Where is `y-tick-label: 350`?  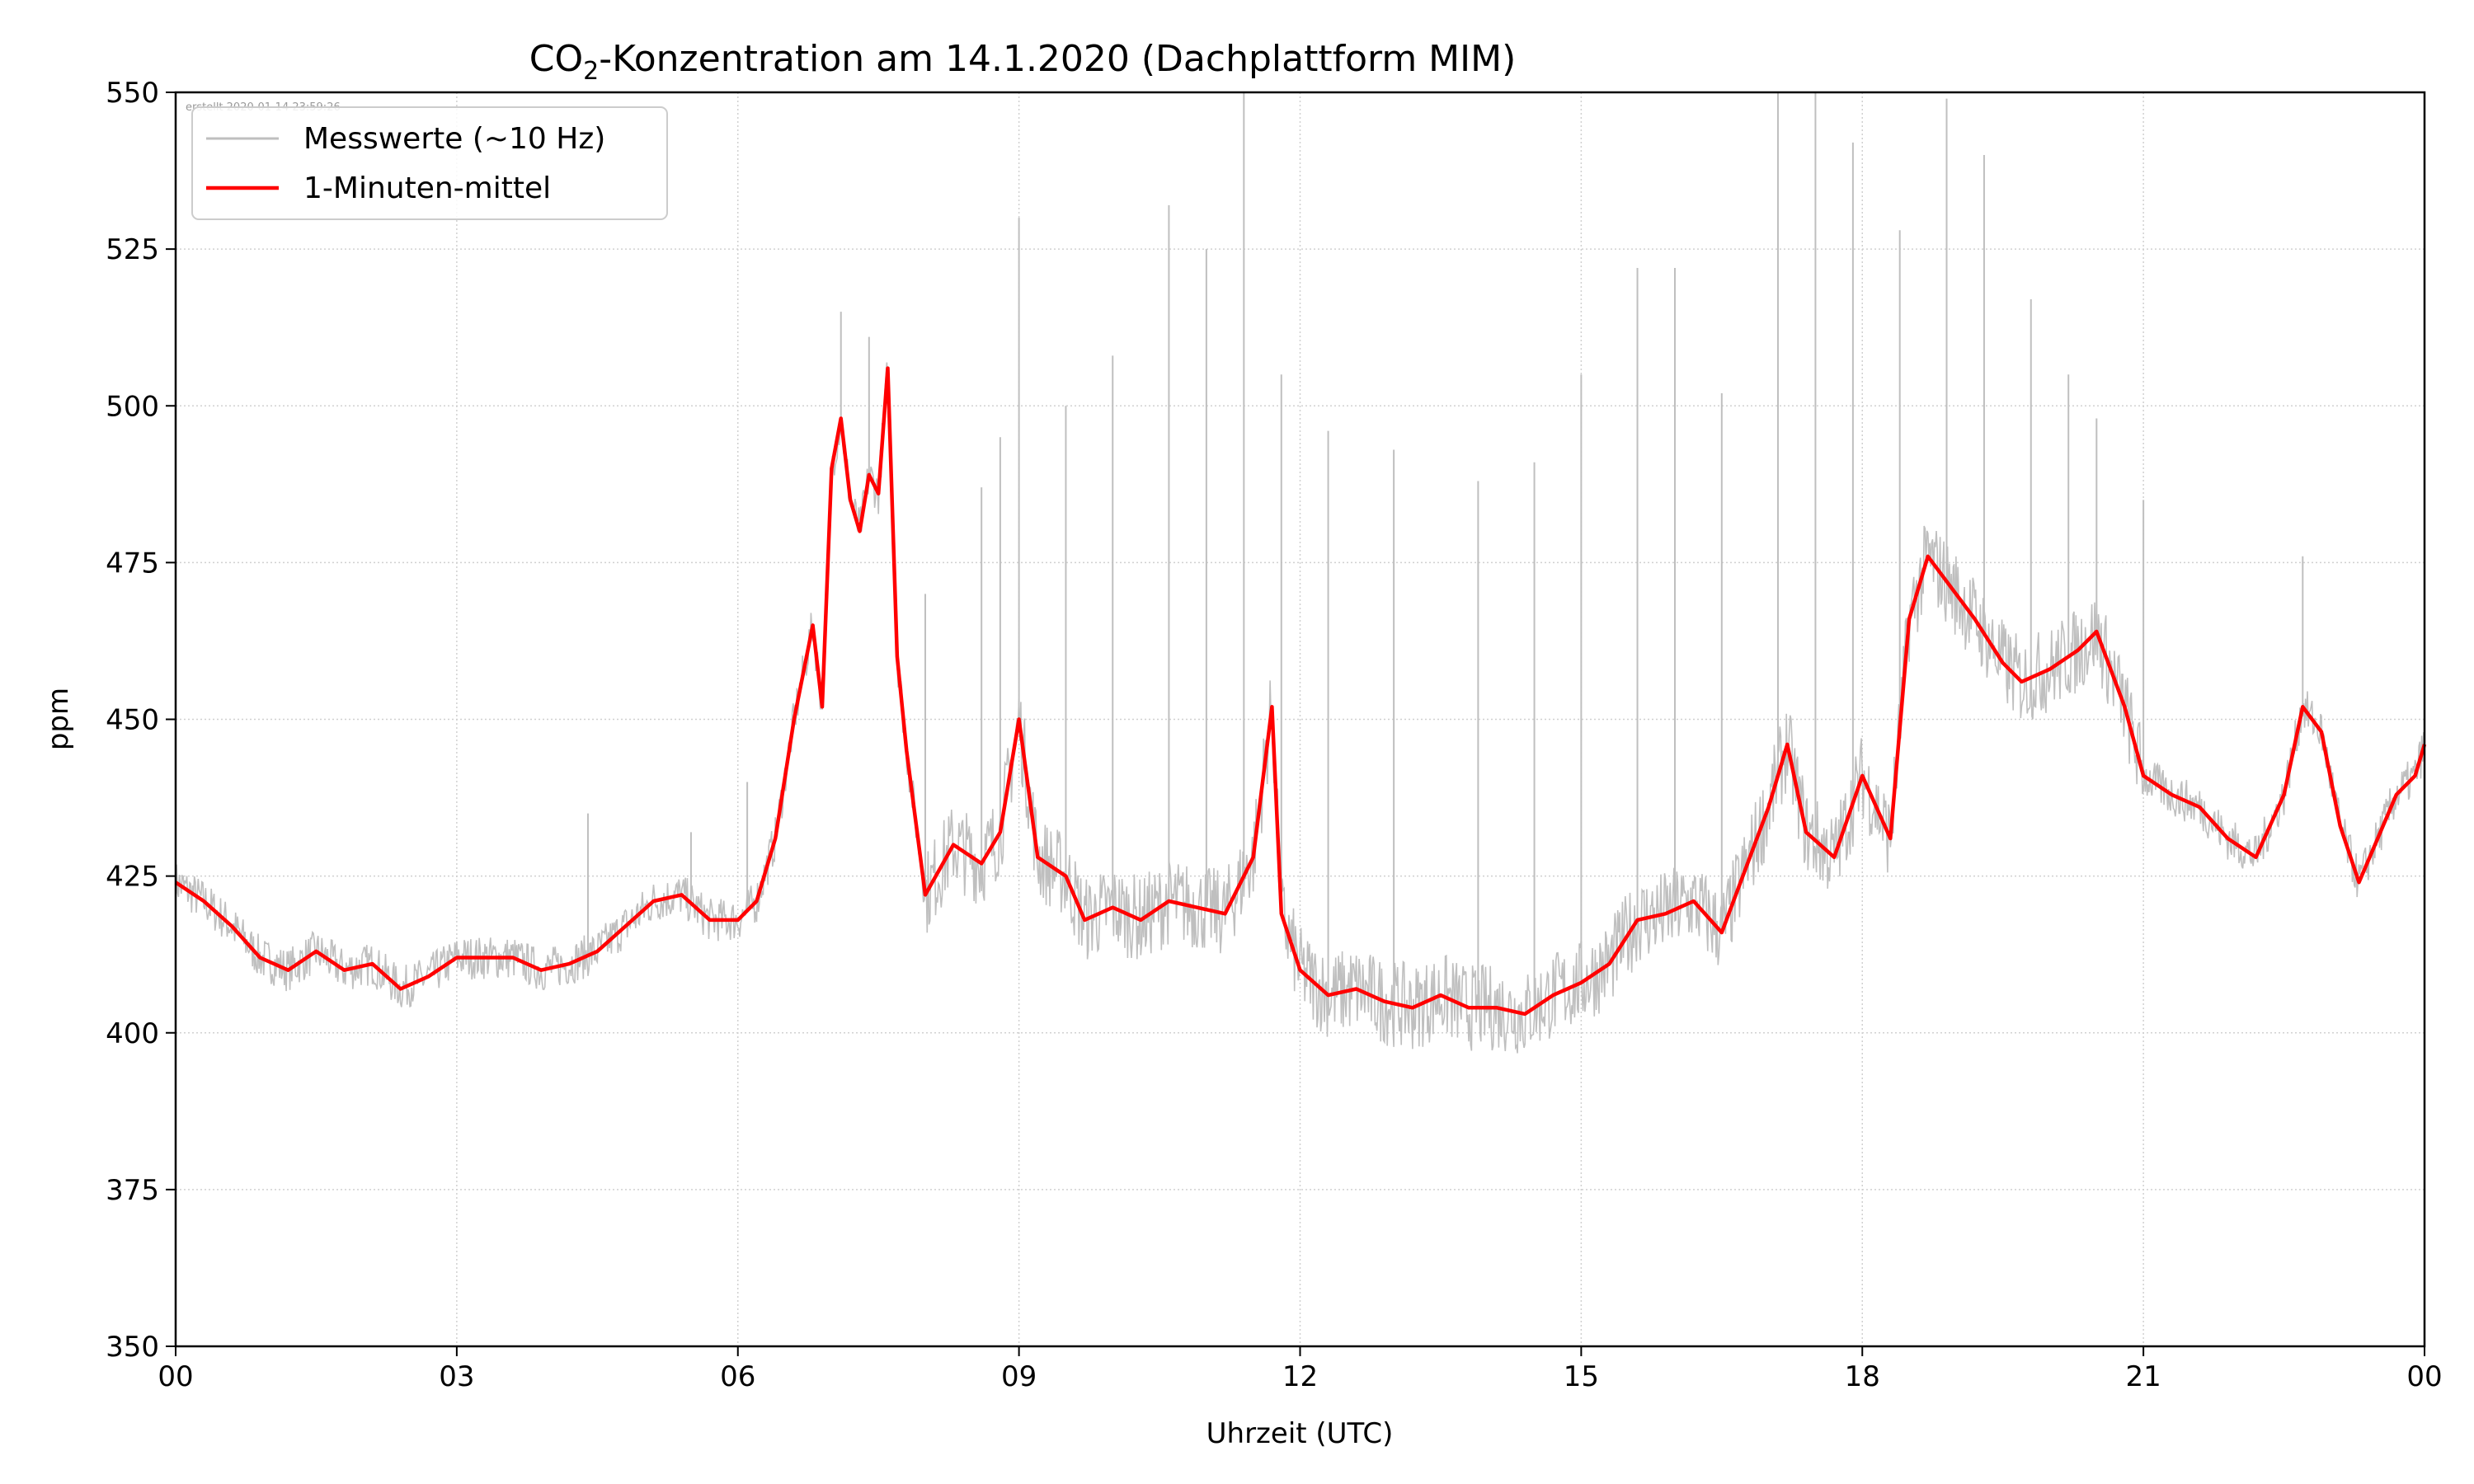
y-tick-label: 350 is located at coordinates (132, 1347).